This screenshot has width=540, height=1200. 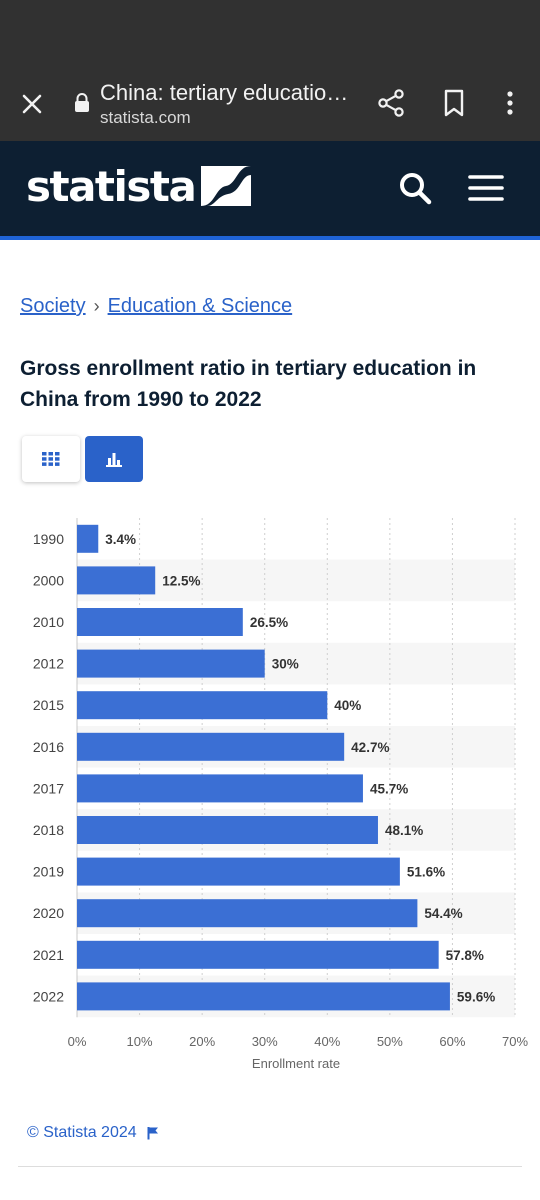 What do you see at coordinates (77, 1041) in the screenshot?
I see `x-tick-label: 0%` at bounding box center [77, 1041].